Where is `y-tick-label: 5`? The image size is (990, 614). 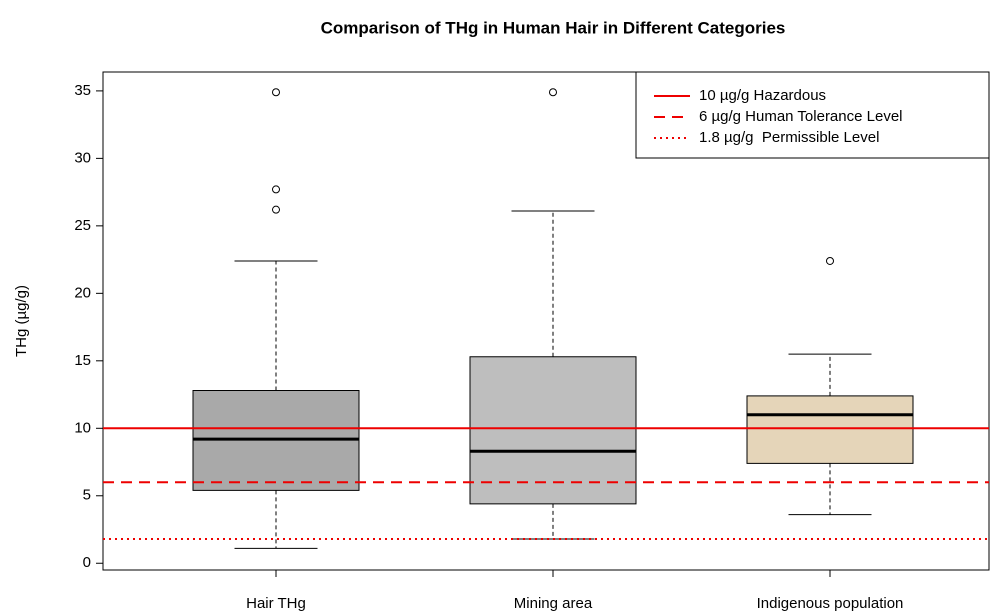 y-tick-label: 5 is located at coordinates (87, 495).